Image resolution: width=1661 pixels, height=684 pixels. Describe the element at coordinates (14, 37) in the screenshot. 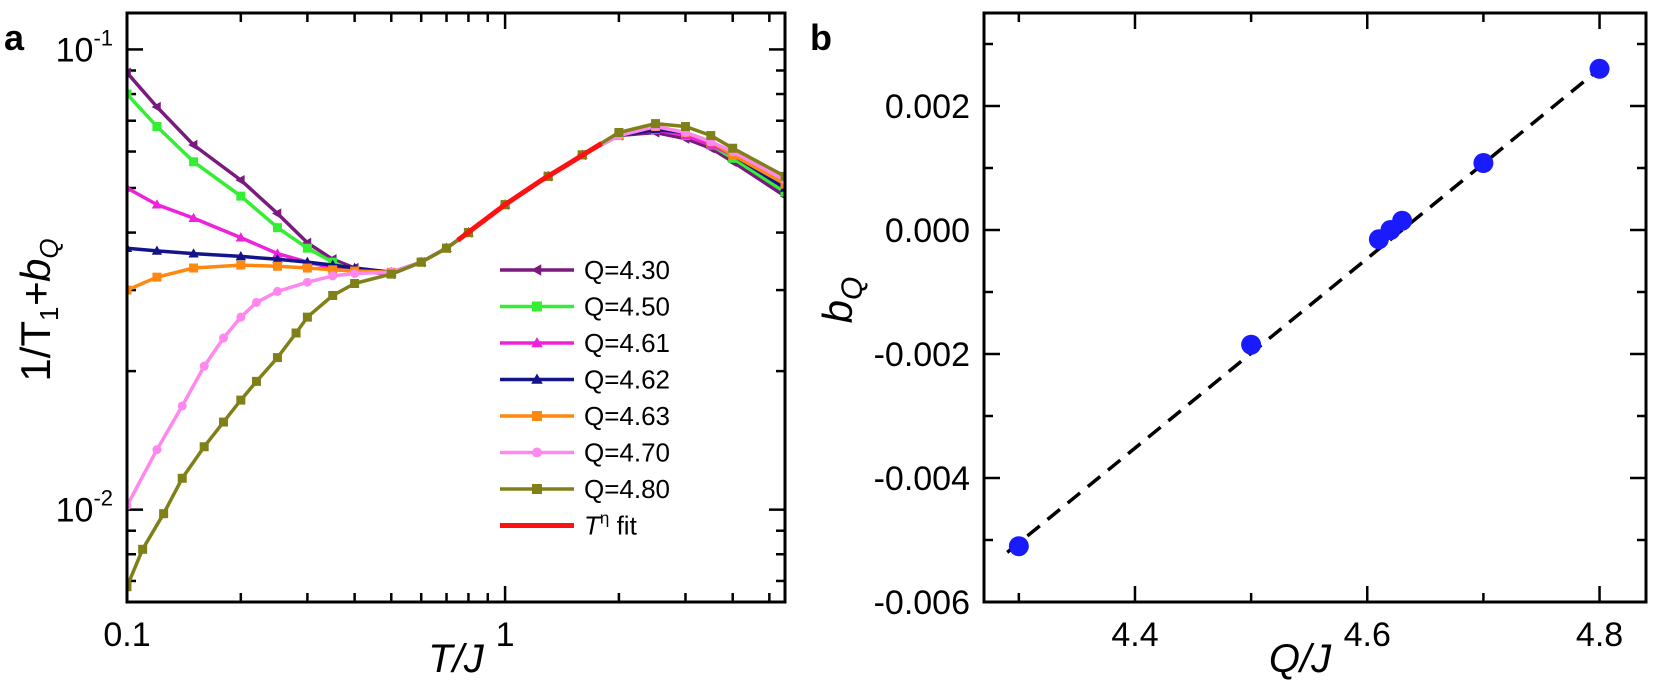

I see `panel-a-label: a` at that location.